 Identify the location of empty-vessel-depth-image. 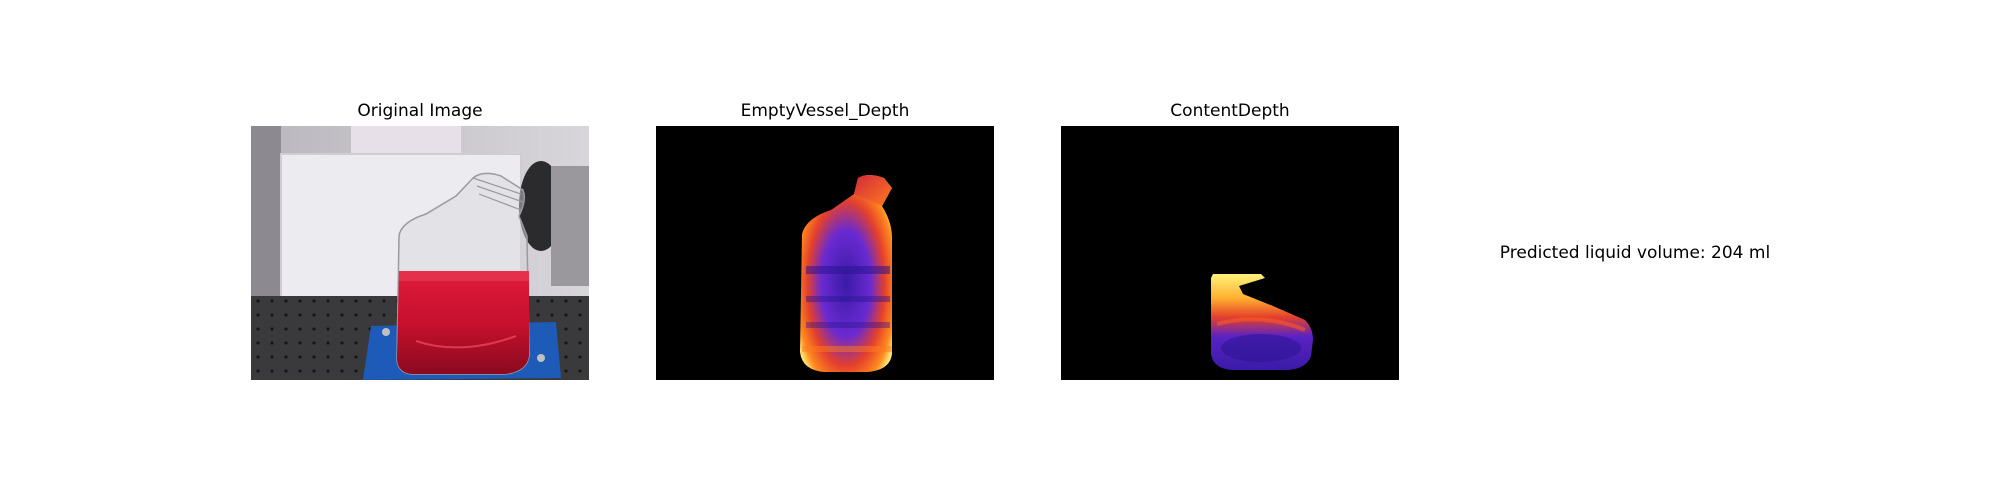
(825, 253).